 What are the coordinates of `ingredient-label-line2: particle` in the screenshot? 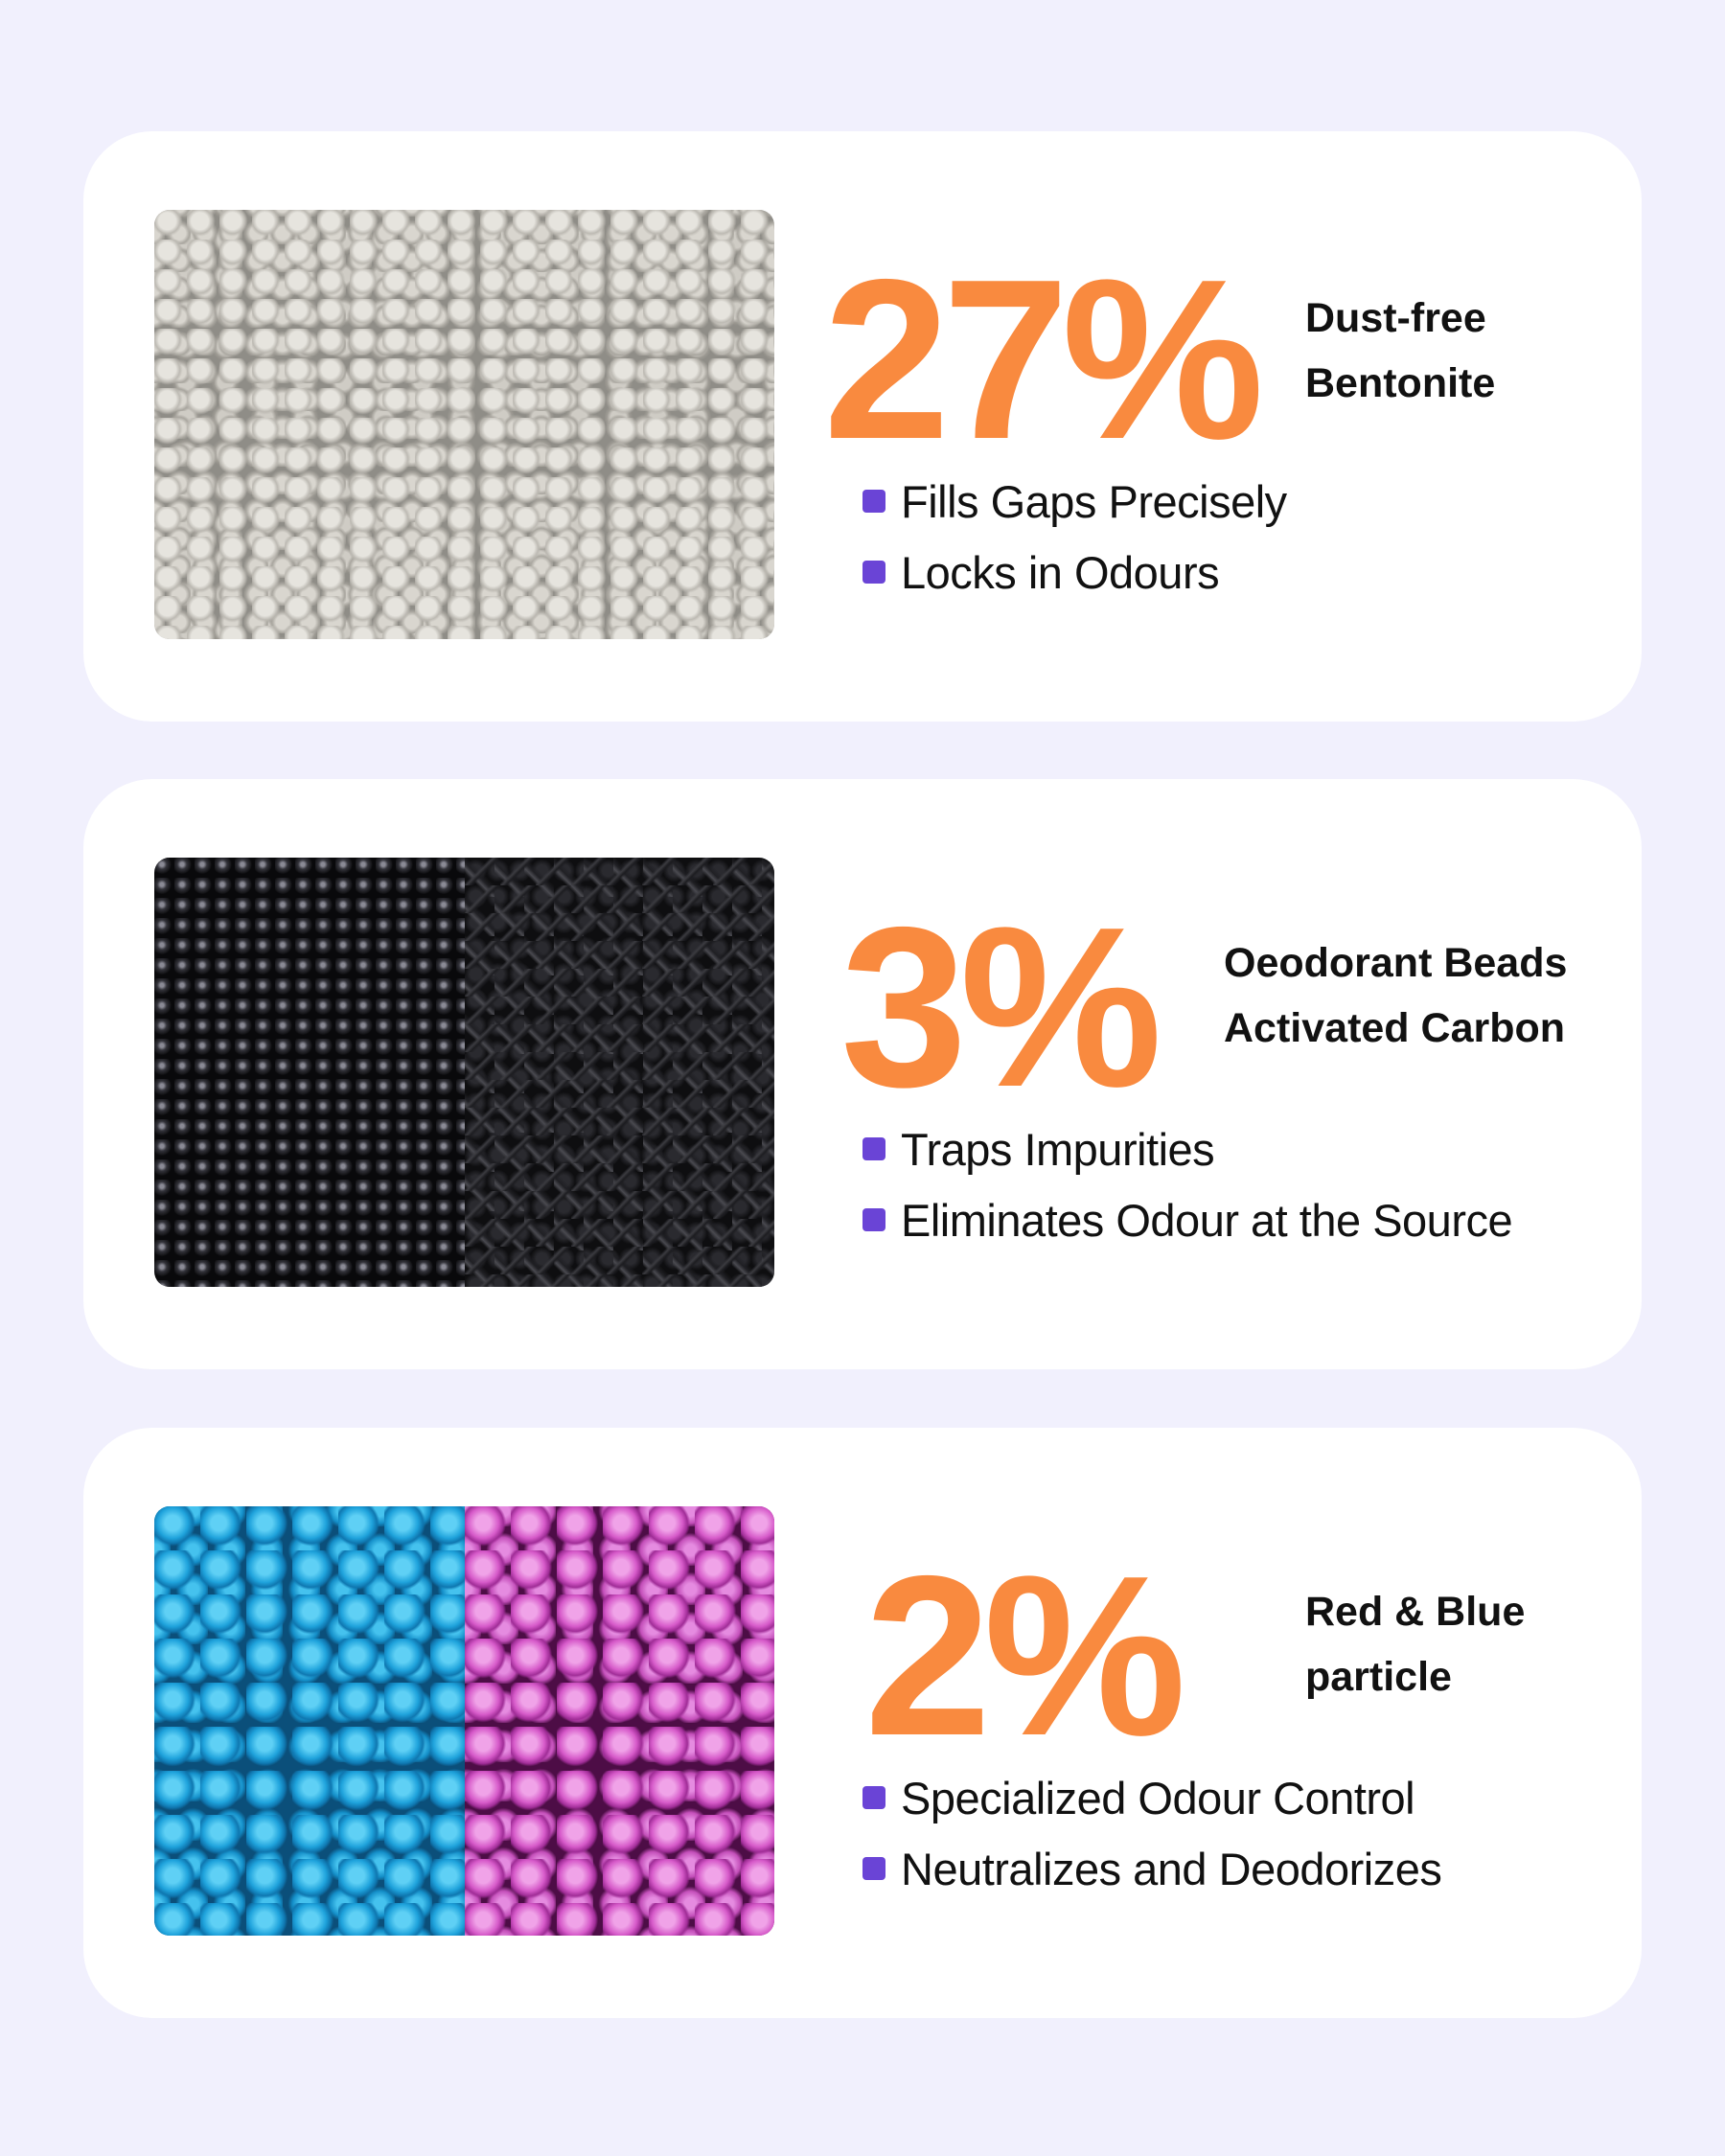 It's located at (1378, 1677).